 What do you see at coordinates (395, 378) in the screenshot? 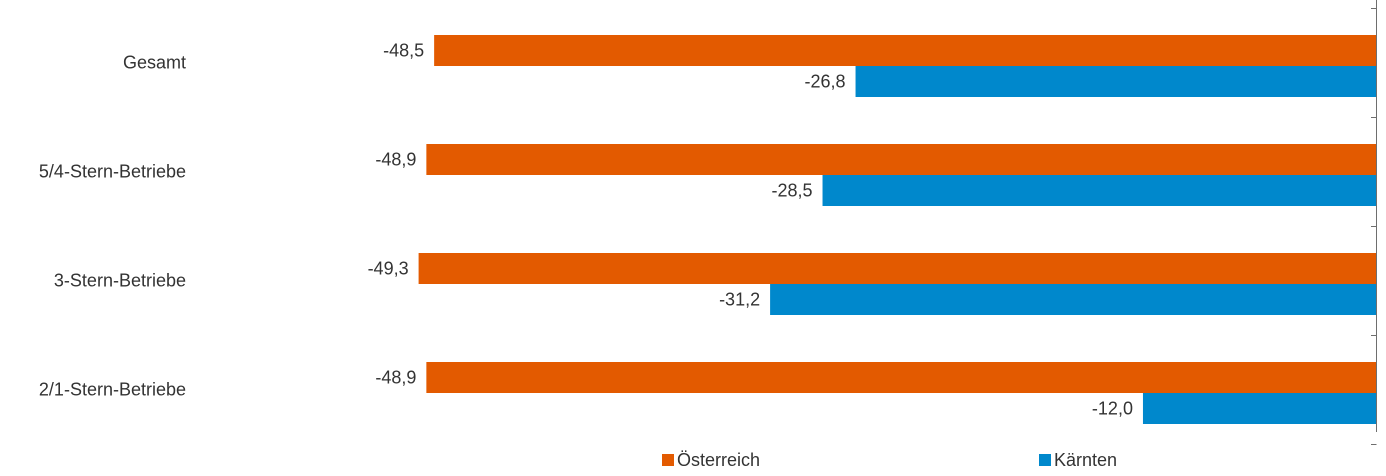
I see `data-label-oesterreich-2-1-stern-betriebe: -48,9` at bounding box center [395, 378].